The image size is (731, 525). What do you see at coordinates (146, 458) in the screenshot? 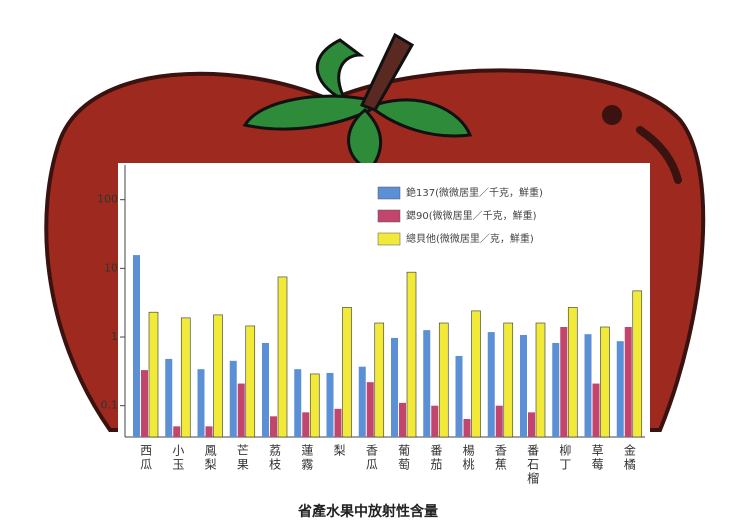
I see `x-tick-label: 西瓜` at bounding box center [146, 458].